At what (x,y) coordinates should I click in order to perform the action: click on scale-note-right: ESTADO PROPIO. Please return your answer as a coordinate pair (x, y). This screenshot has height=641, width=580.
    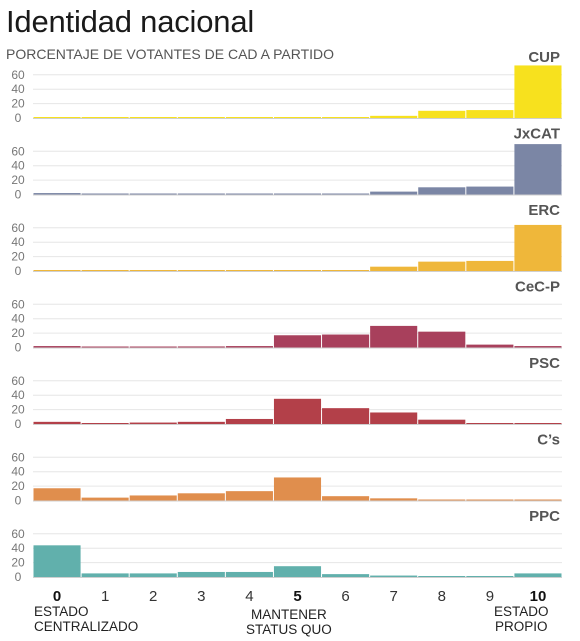
    Looking at the image, I should click on (521, 619).